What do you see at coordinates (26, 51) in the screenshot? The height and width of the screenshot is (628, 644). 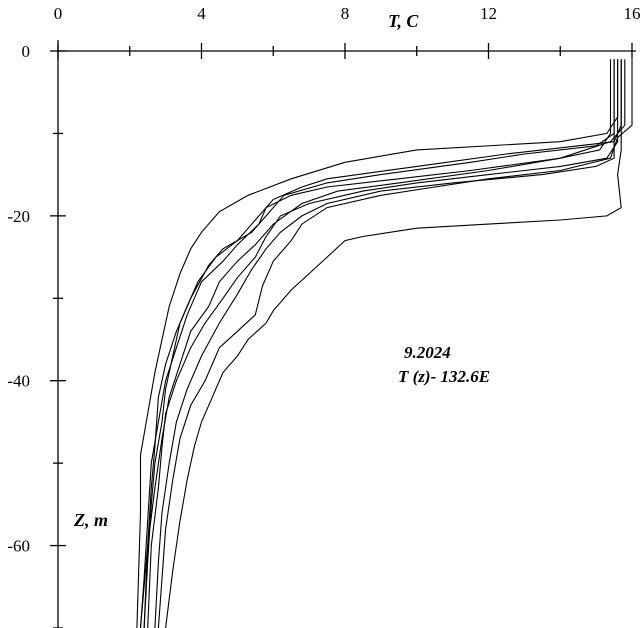 I see `y-tick-label: 0` at bounding box center [26, 51].